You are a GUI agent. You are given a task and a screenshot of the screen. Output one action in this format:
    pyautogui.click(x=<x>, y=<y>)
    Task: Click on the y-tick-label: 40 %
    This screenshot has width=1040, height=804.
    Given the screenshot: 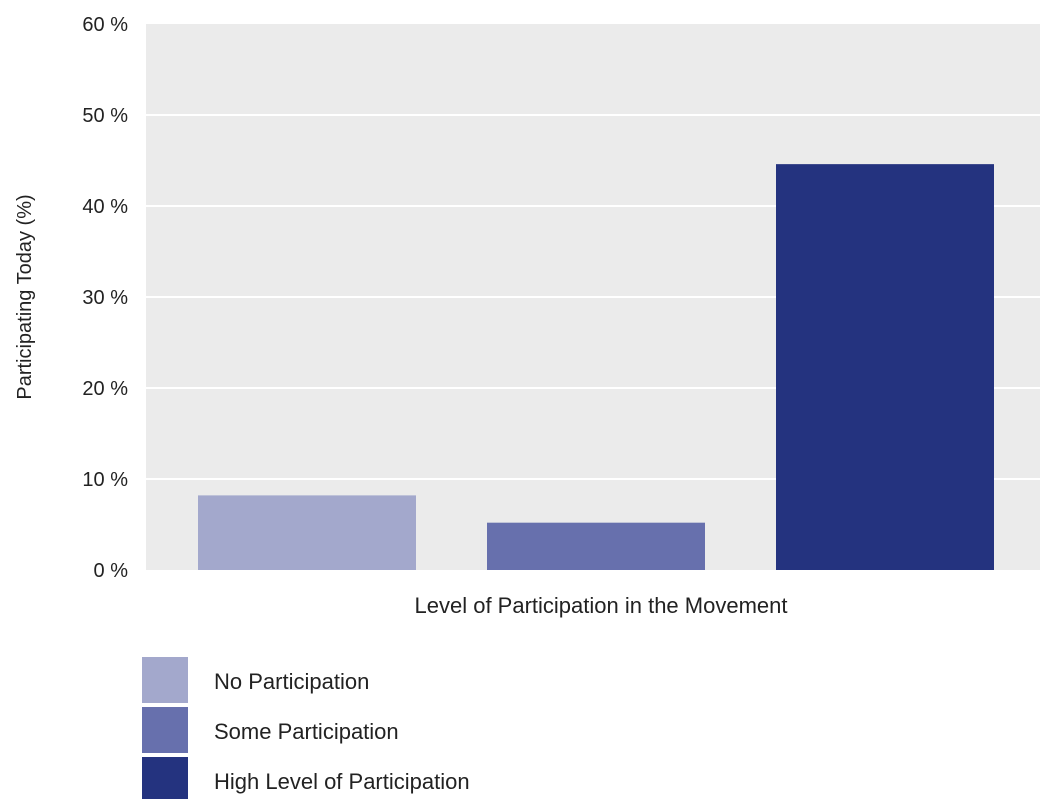 What is the action you would take?
    pyautogui.click(x=105, y=207)
    